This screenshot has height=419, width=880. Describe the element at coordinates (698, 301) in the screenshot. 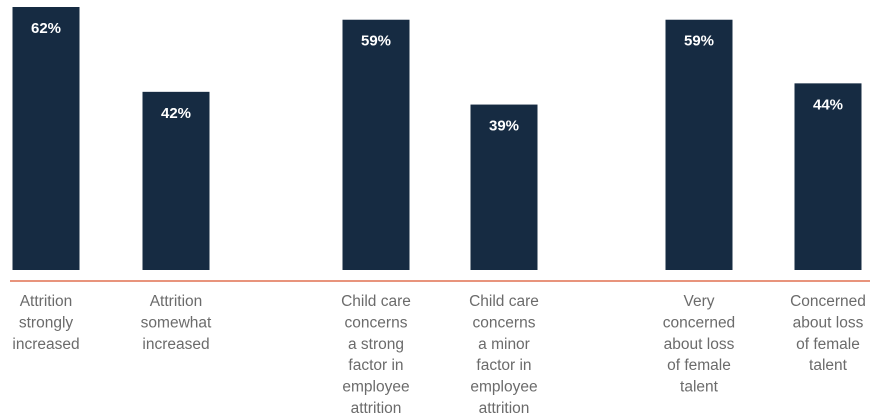

I see `category-label-line: Very` at that location.